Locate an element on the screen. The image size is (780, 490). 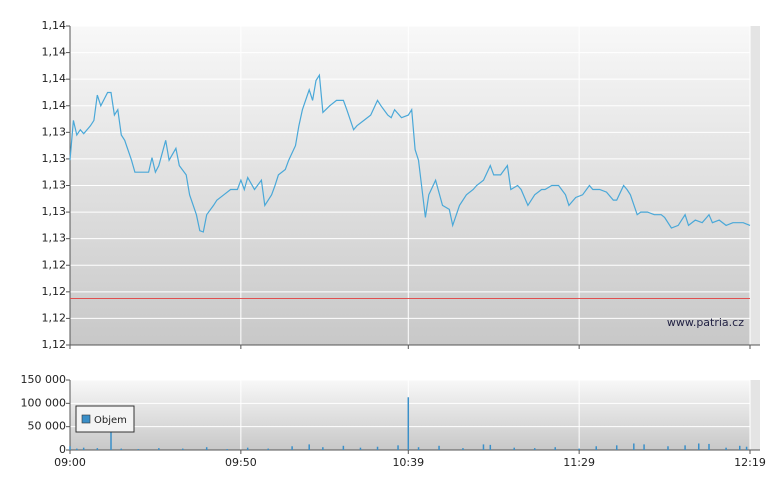
x-tick-label: 09:00 is located at coordinates (70, 462).